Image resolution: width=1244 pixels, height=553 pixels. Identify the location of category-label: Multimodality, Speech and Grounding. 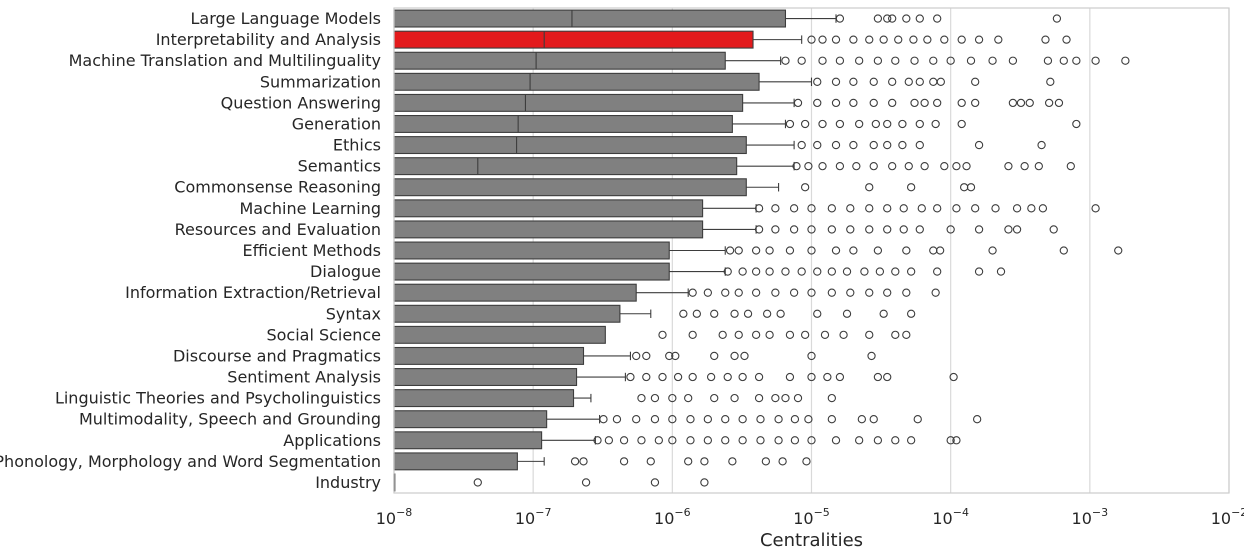
(230, 419).